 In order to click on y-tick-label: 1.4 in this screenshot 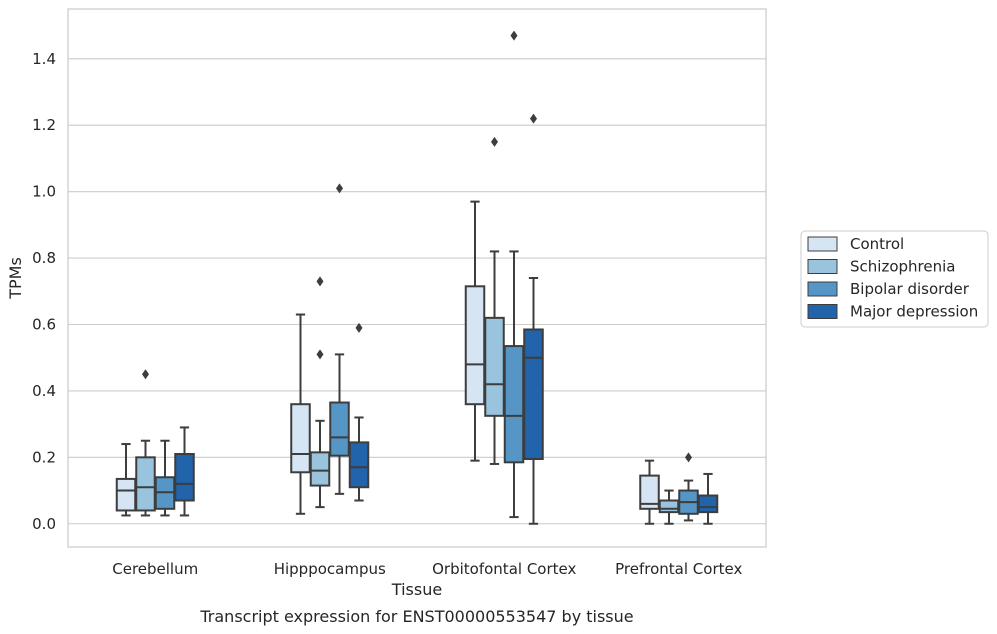, I will do `click(44, 59)`.